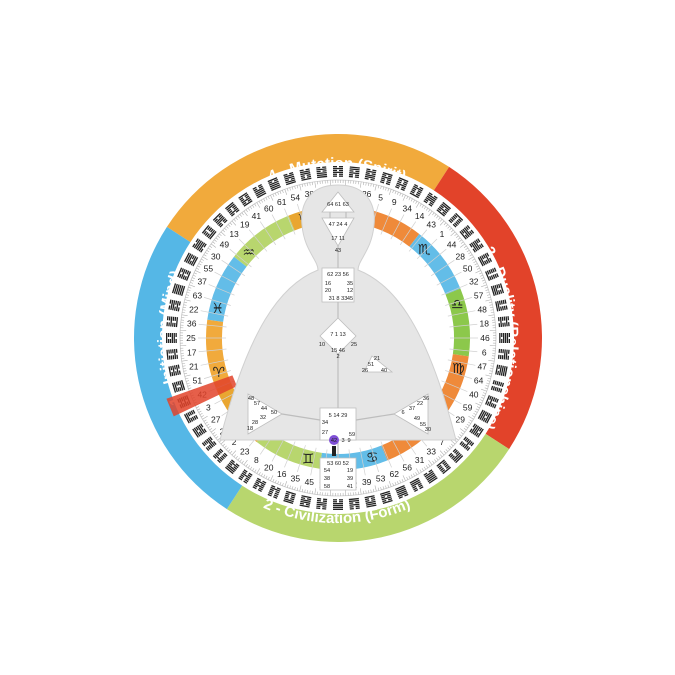 The image size is (675, 675). Describe the element at coordinates (282, 474) in the screenshot. I see `gate-number: 16` at that location.